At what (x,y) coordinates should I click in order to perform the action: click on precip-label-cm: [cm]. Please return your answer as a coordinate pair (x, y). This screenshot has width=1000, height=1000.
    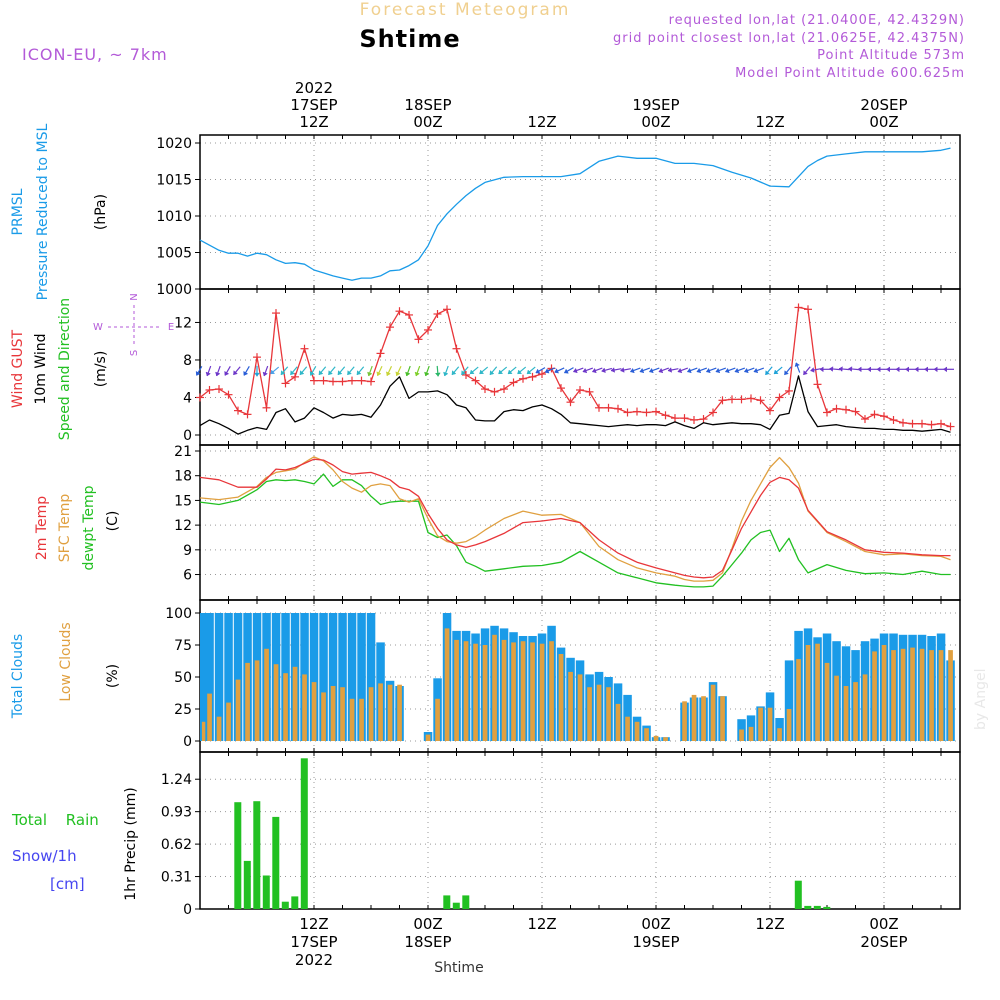
    Looking at the image, I should click on (67, 884).